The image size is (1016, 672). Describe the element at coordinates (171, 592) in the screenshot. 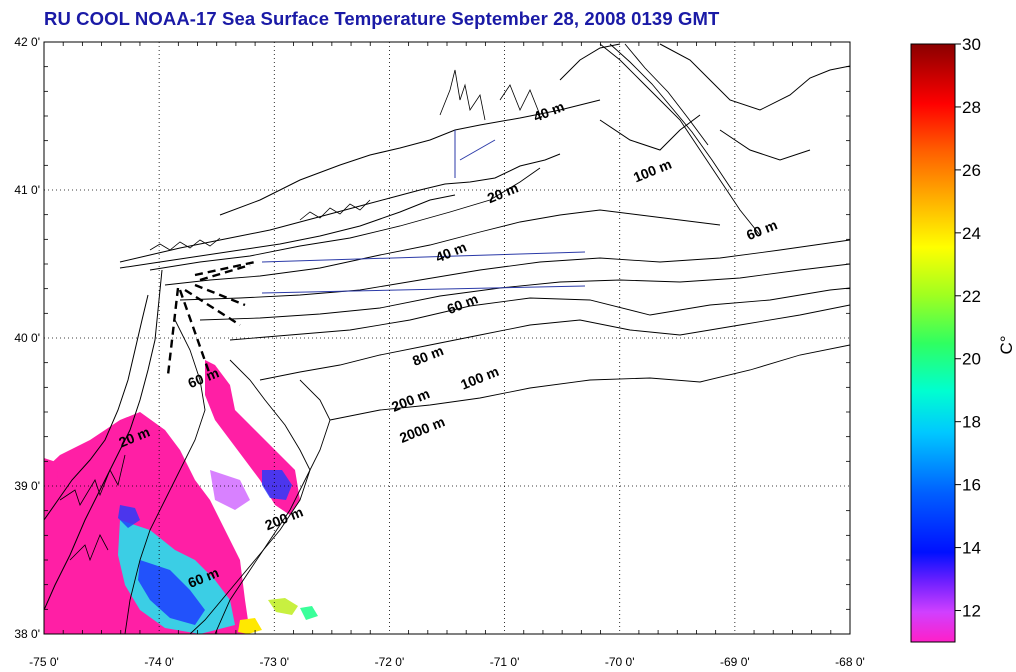

I see `sst-patch-cool` at that location.